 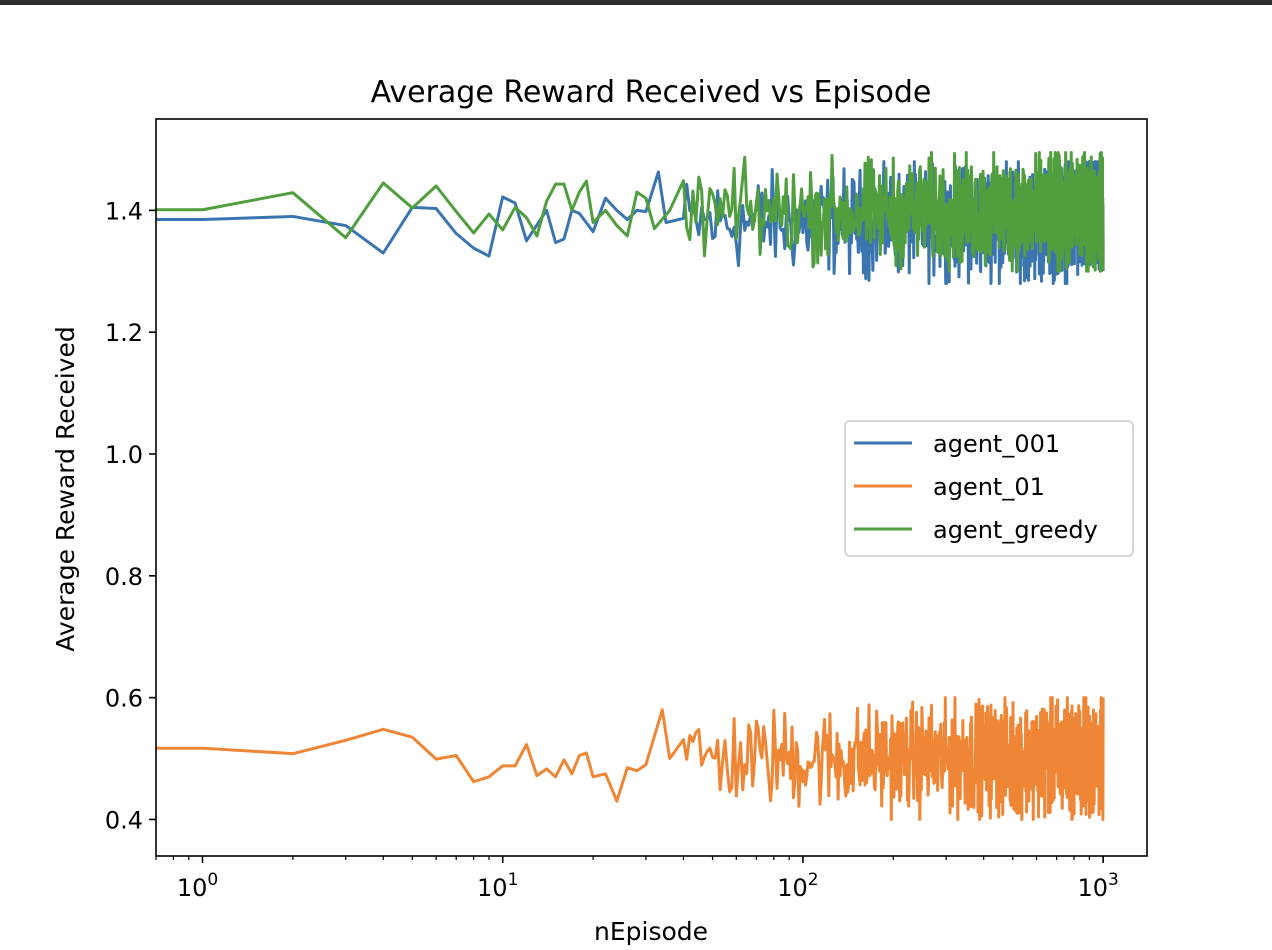 I want to click on legend-label: agent_001, so click(x=996, y=444).